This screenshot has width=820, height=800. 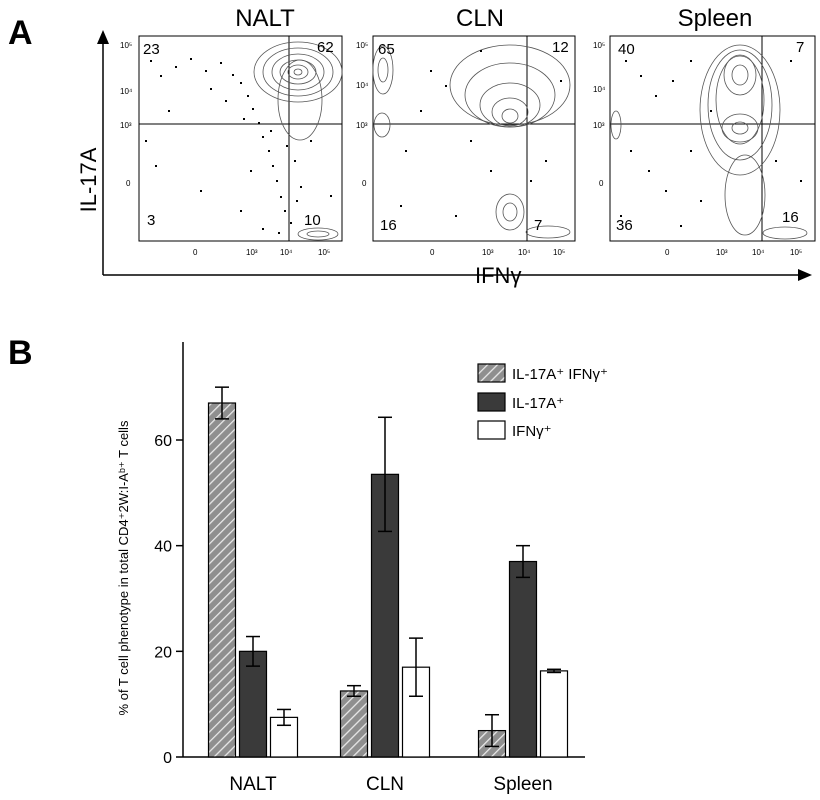 What do you see at coordinates (151, 49) in the screenshot?
I see `quad-ul-nalt: 23` at bounding box center [151, 49].